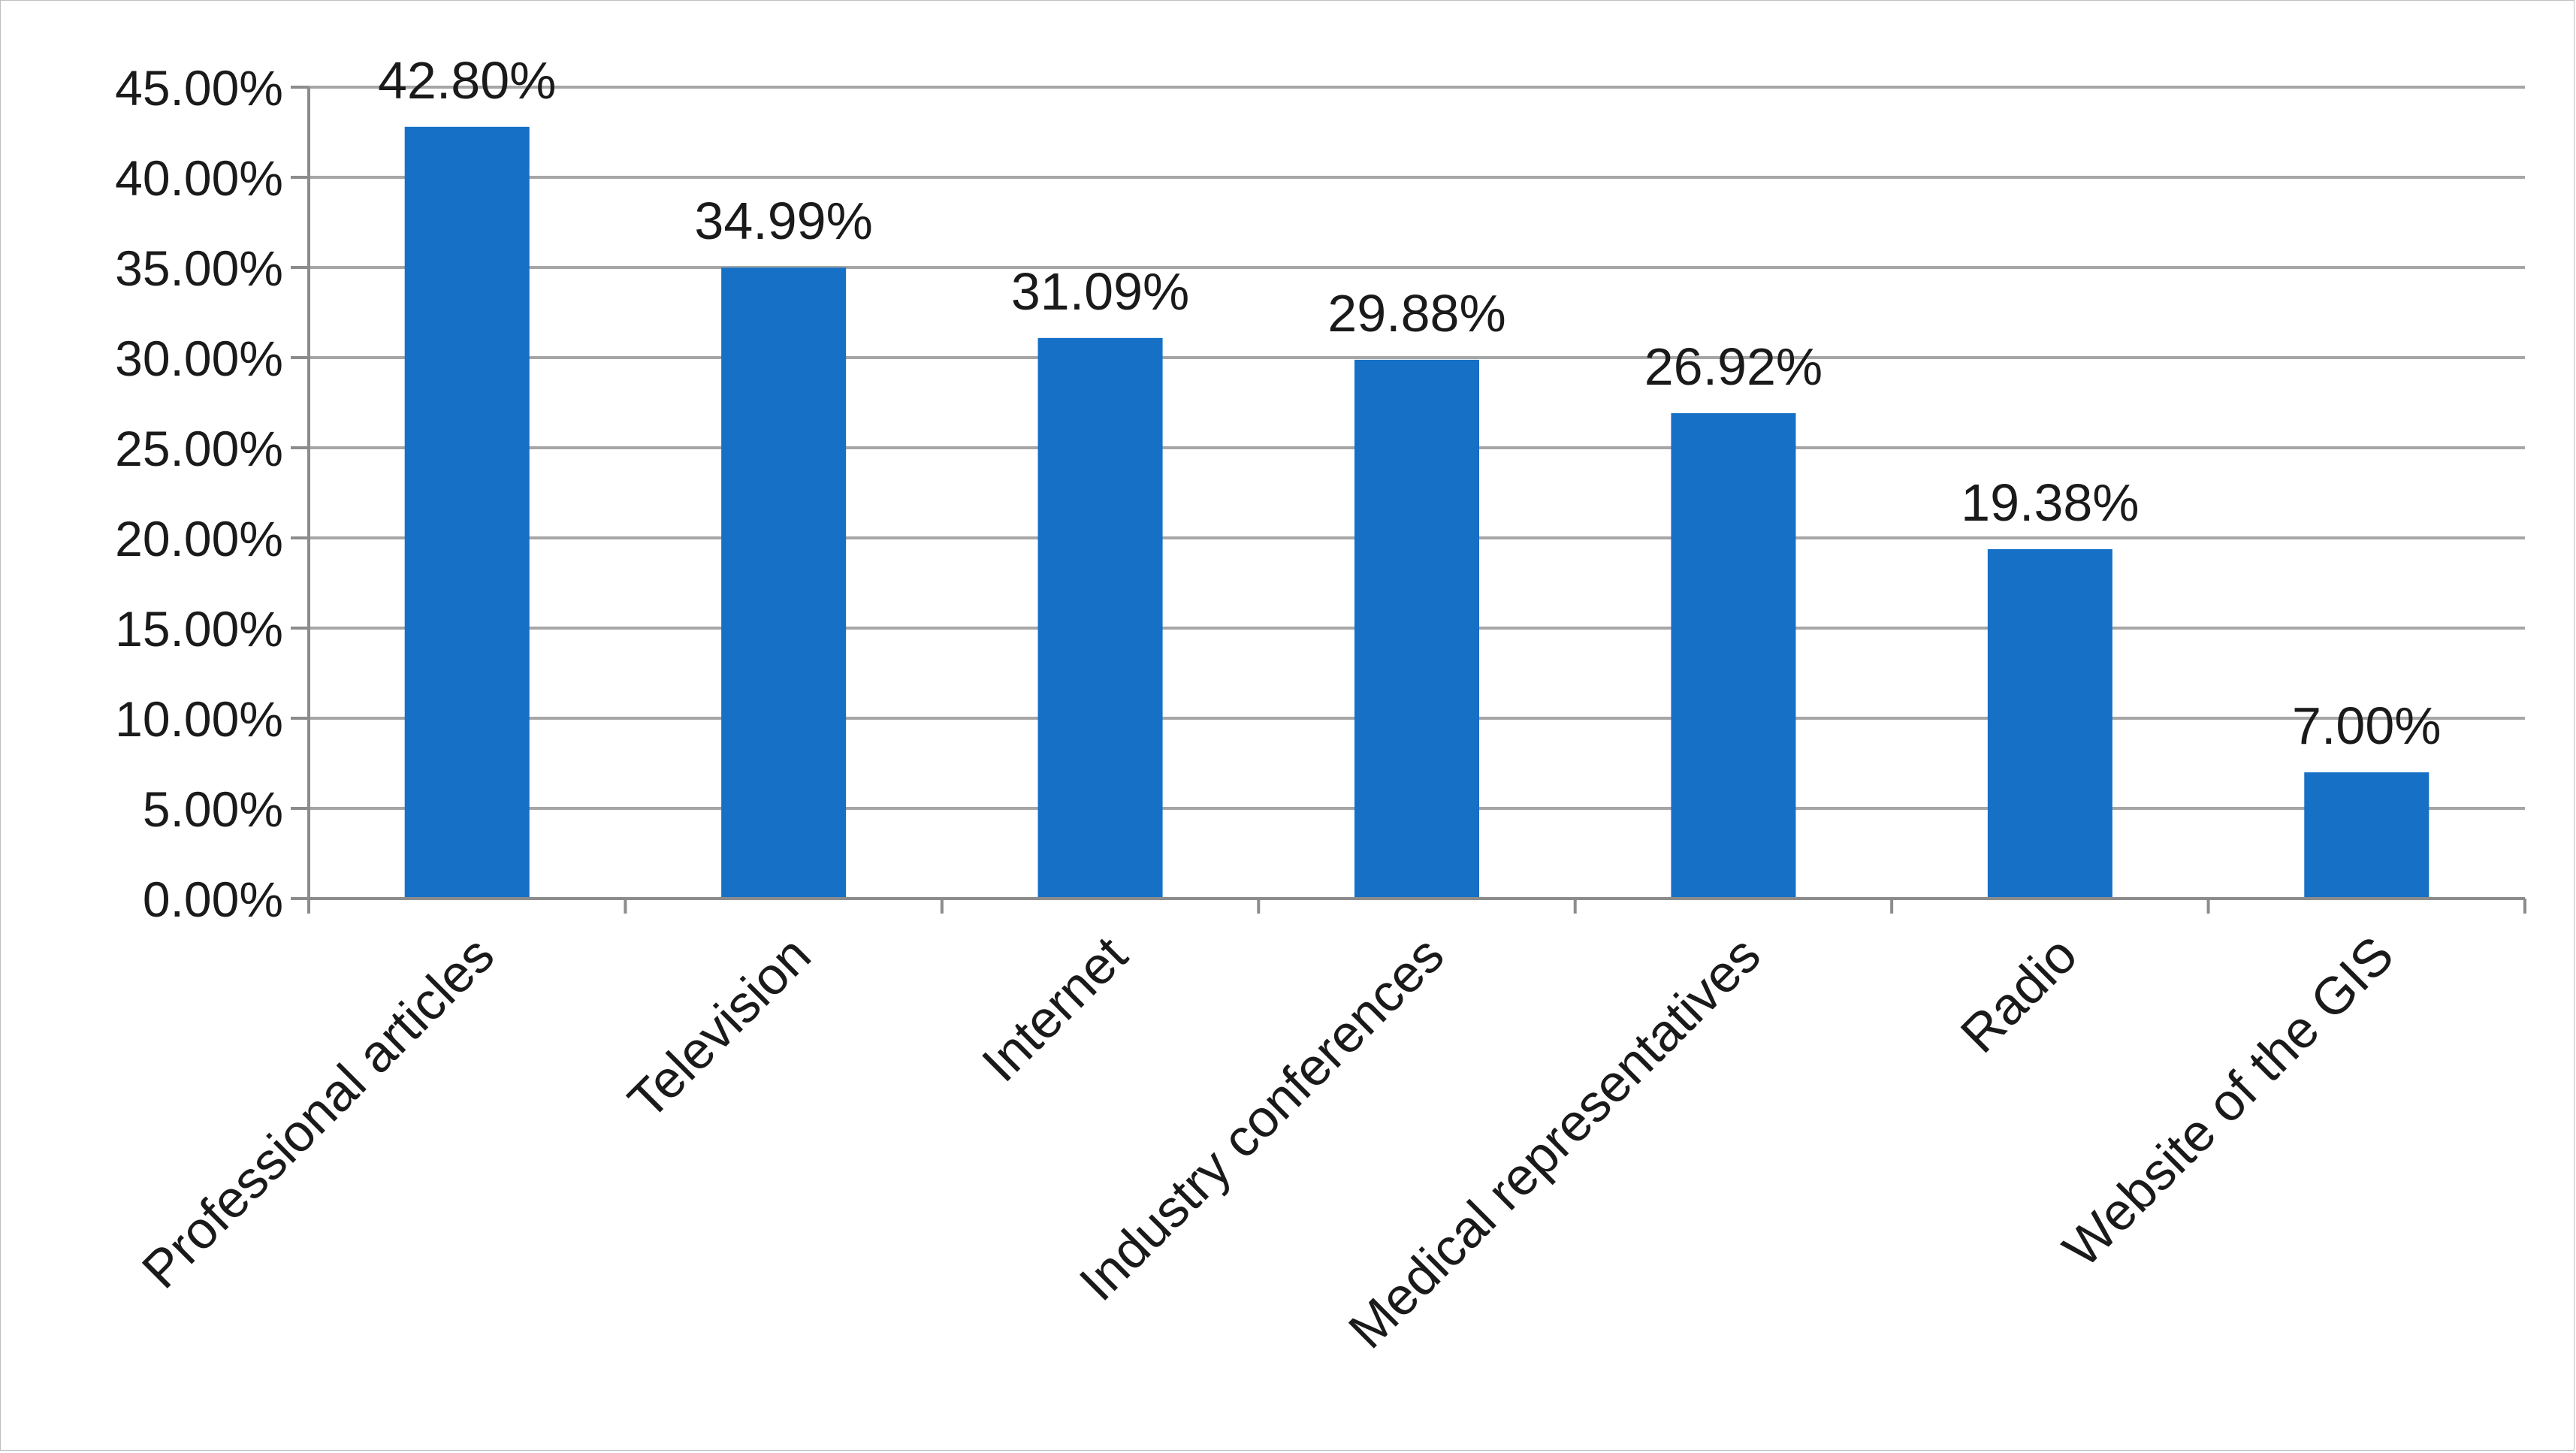 The height and width of the screenshot is (1453, 2576). Describe the element at coordinates (213, 809) in the screenshot. I see `y-tick-label: 5.00%` at that location.